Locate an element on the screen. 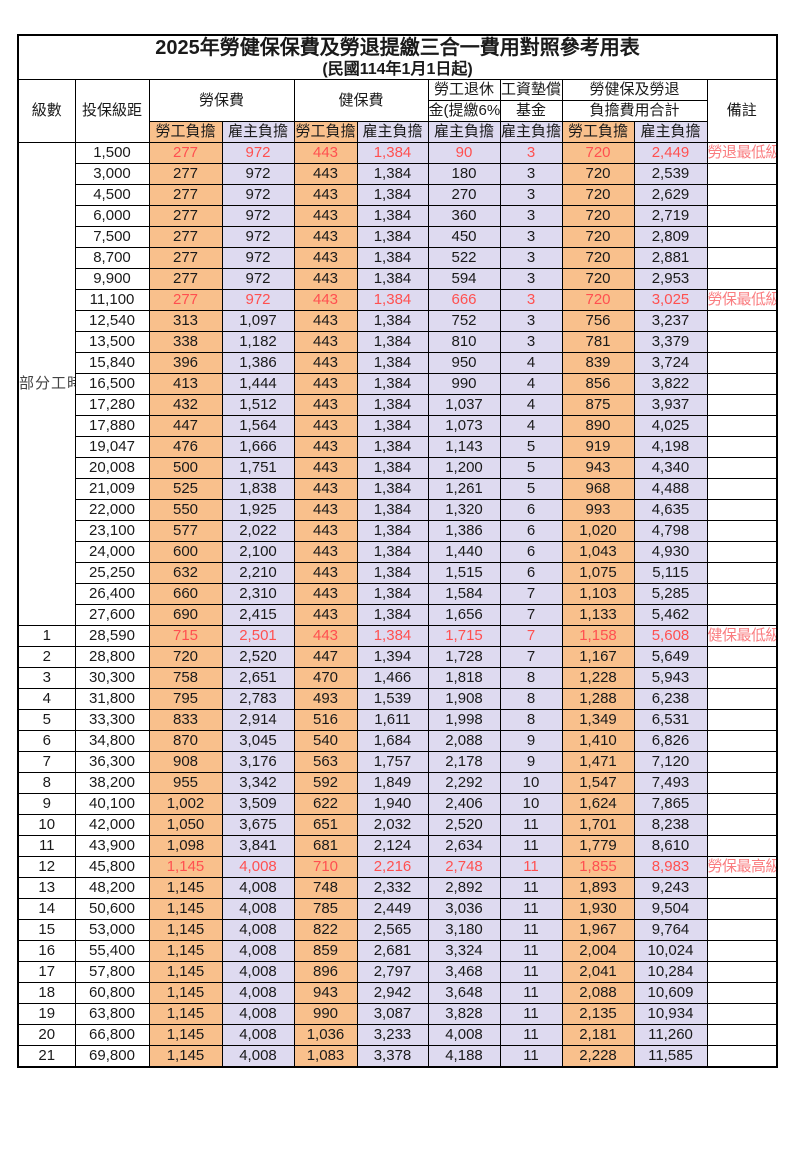 The height and width of the screenshot is (1154, 791). cell-li_er: 2,783 is located at coordinates (258, 699).